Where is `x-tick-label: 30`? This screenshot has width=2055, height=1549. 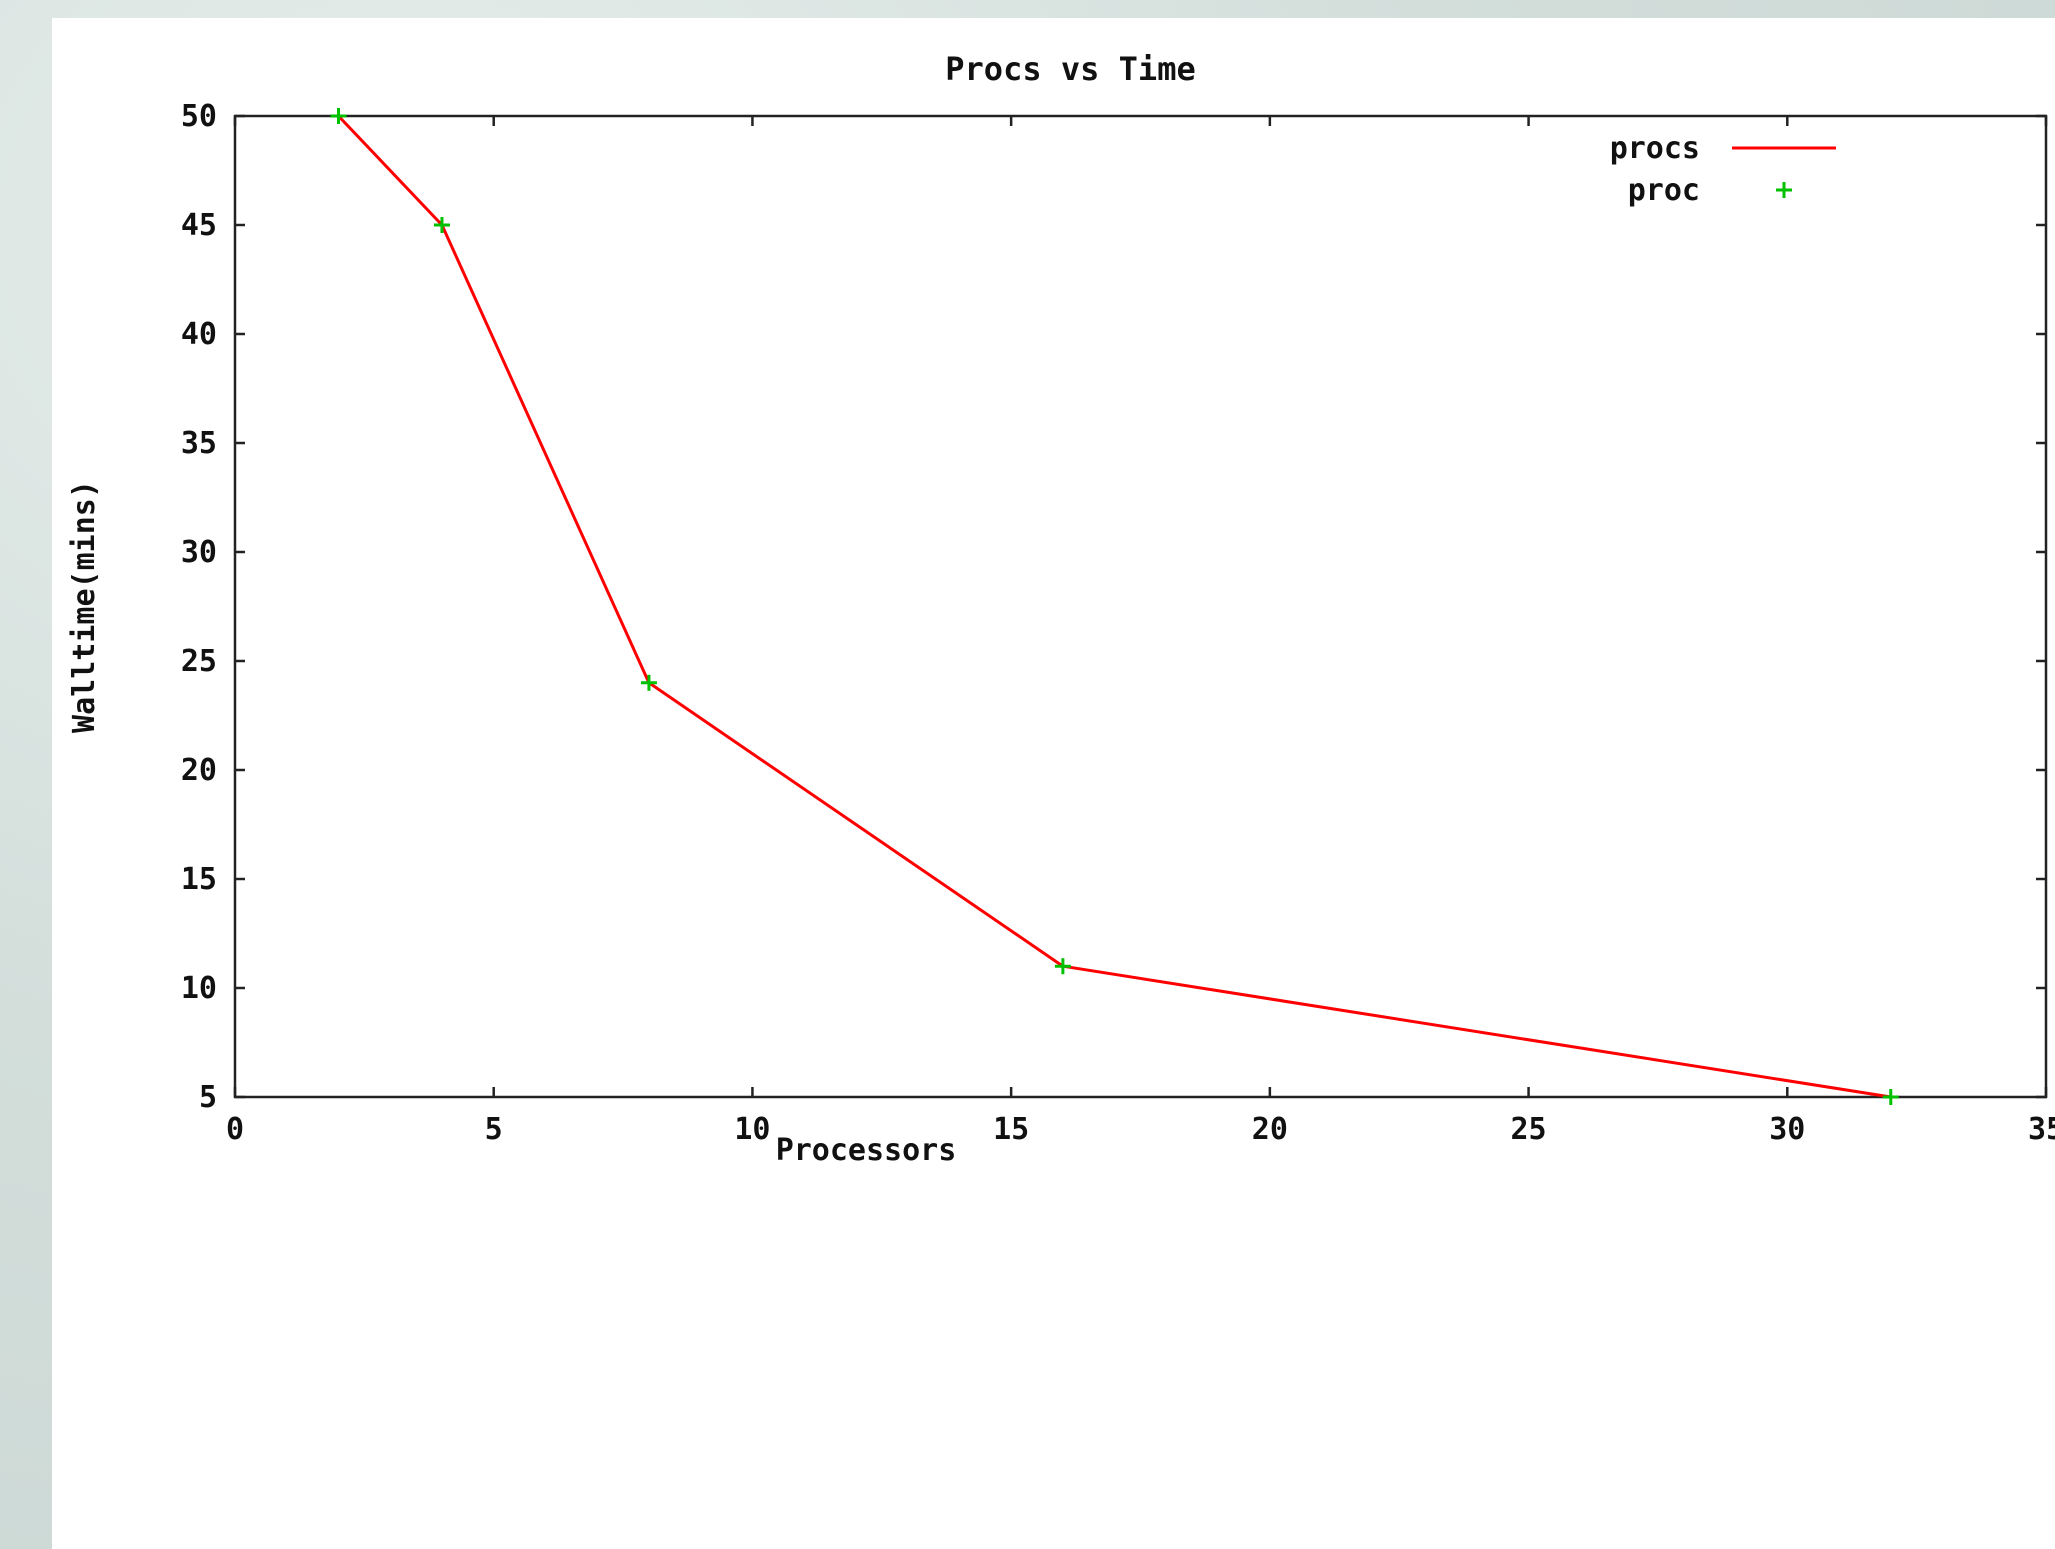
x-tick-label: 30 is located at coordinates (1787, 1129).